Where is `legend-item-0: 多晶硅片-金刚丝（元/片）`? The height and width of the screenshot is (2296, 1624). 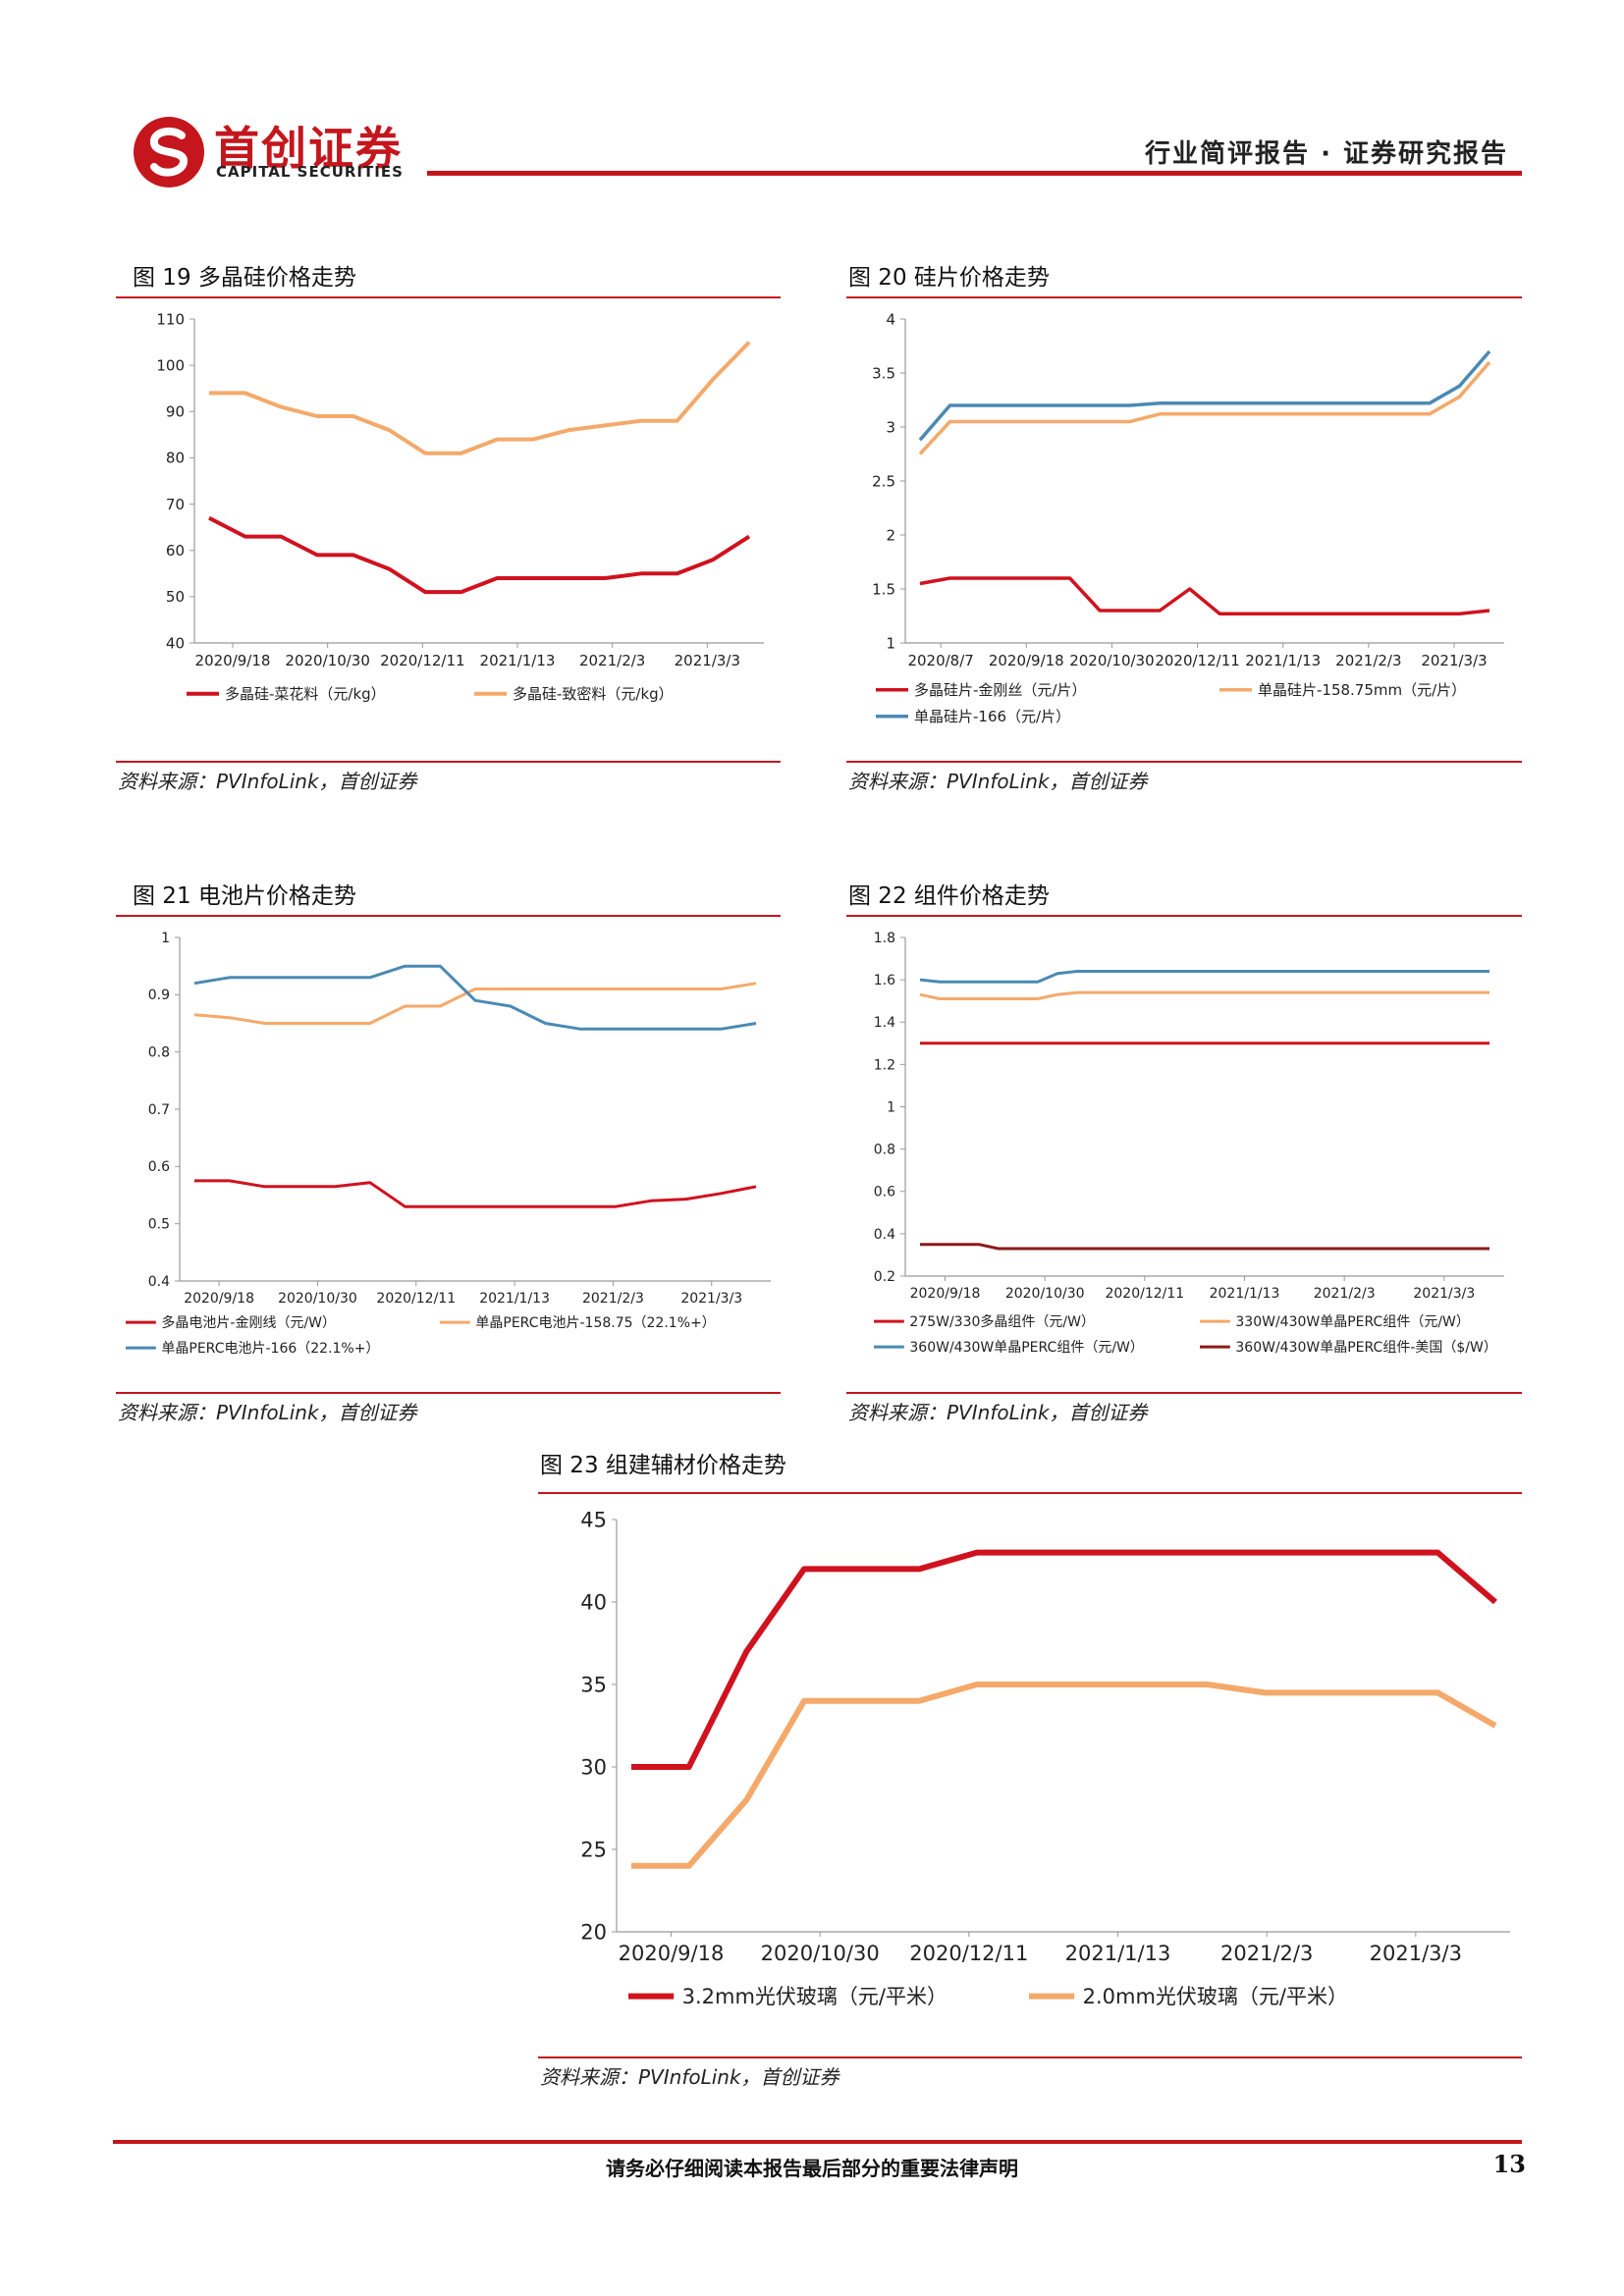 legend-item-0: 多晶硅片-金刚丝（元/片） is located at coordinates (981, 690).